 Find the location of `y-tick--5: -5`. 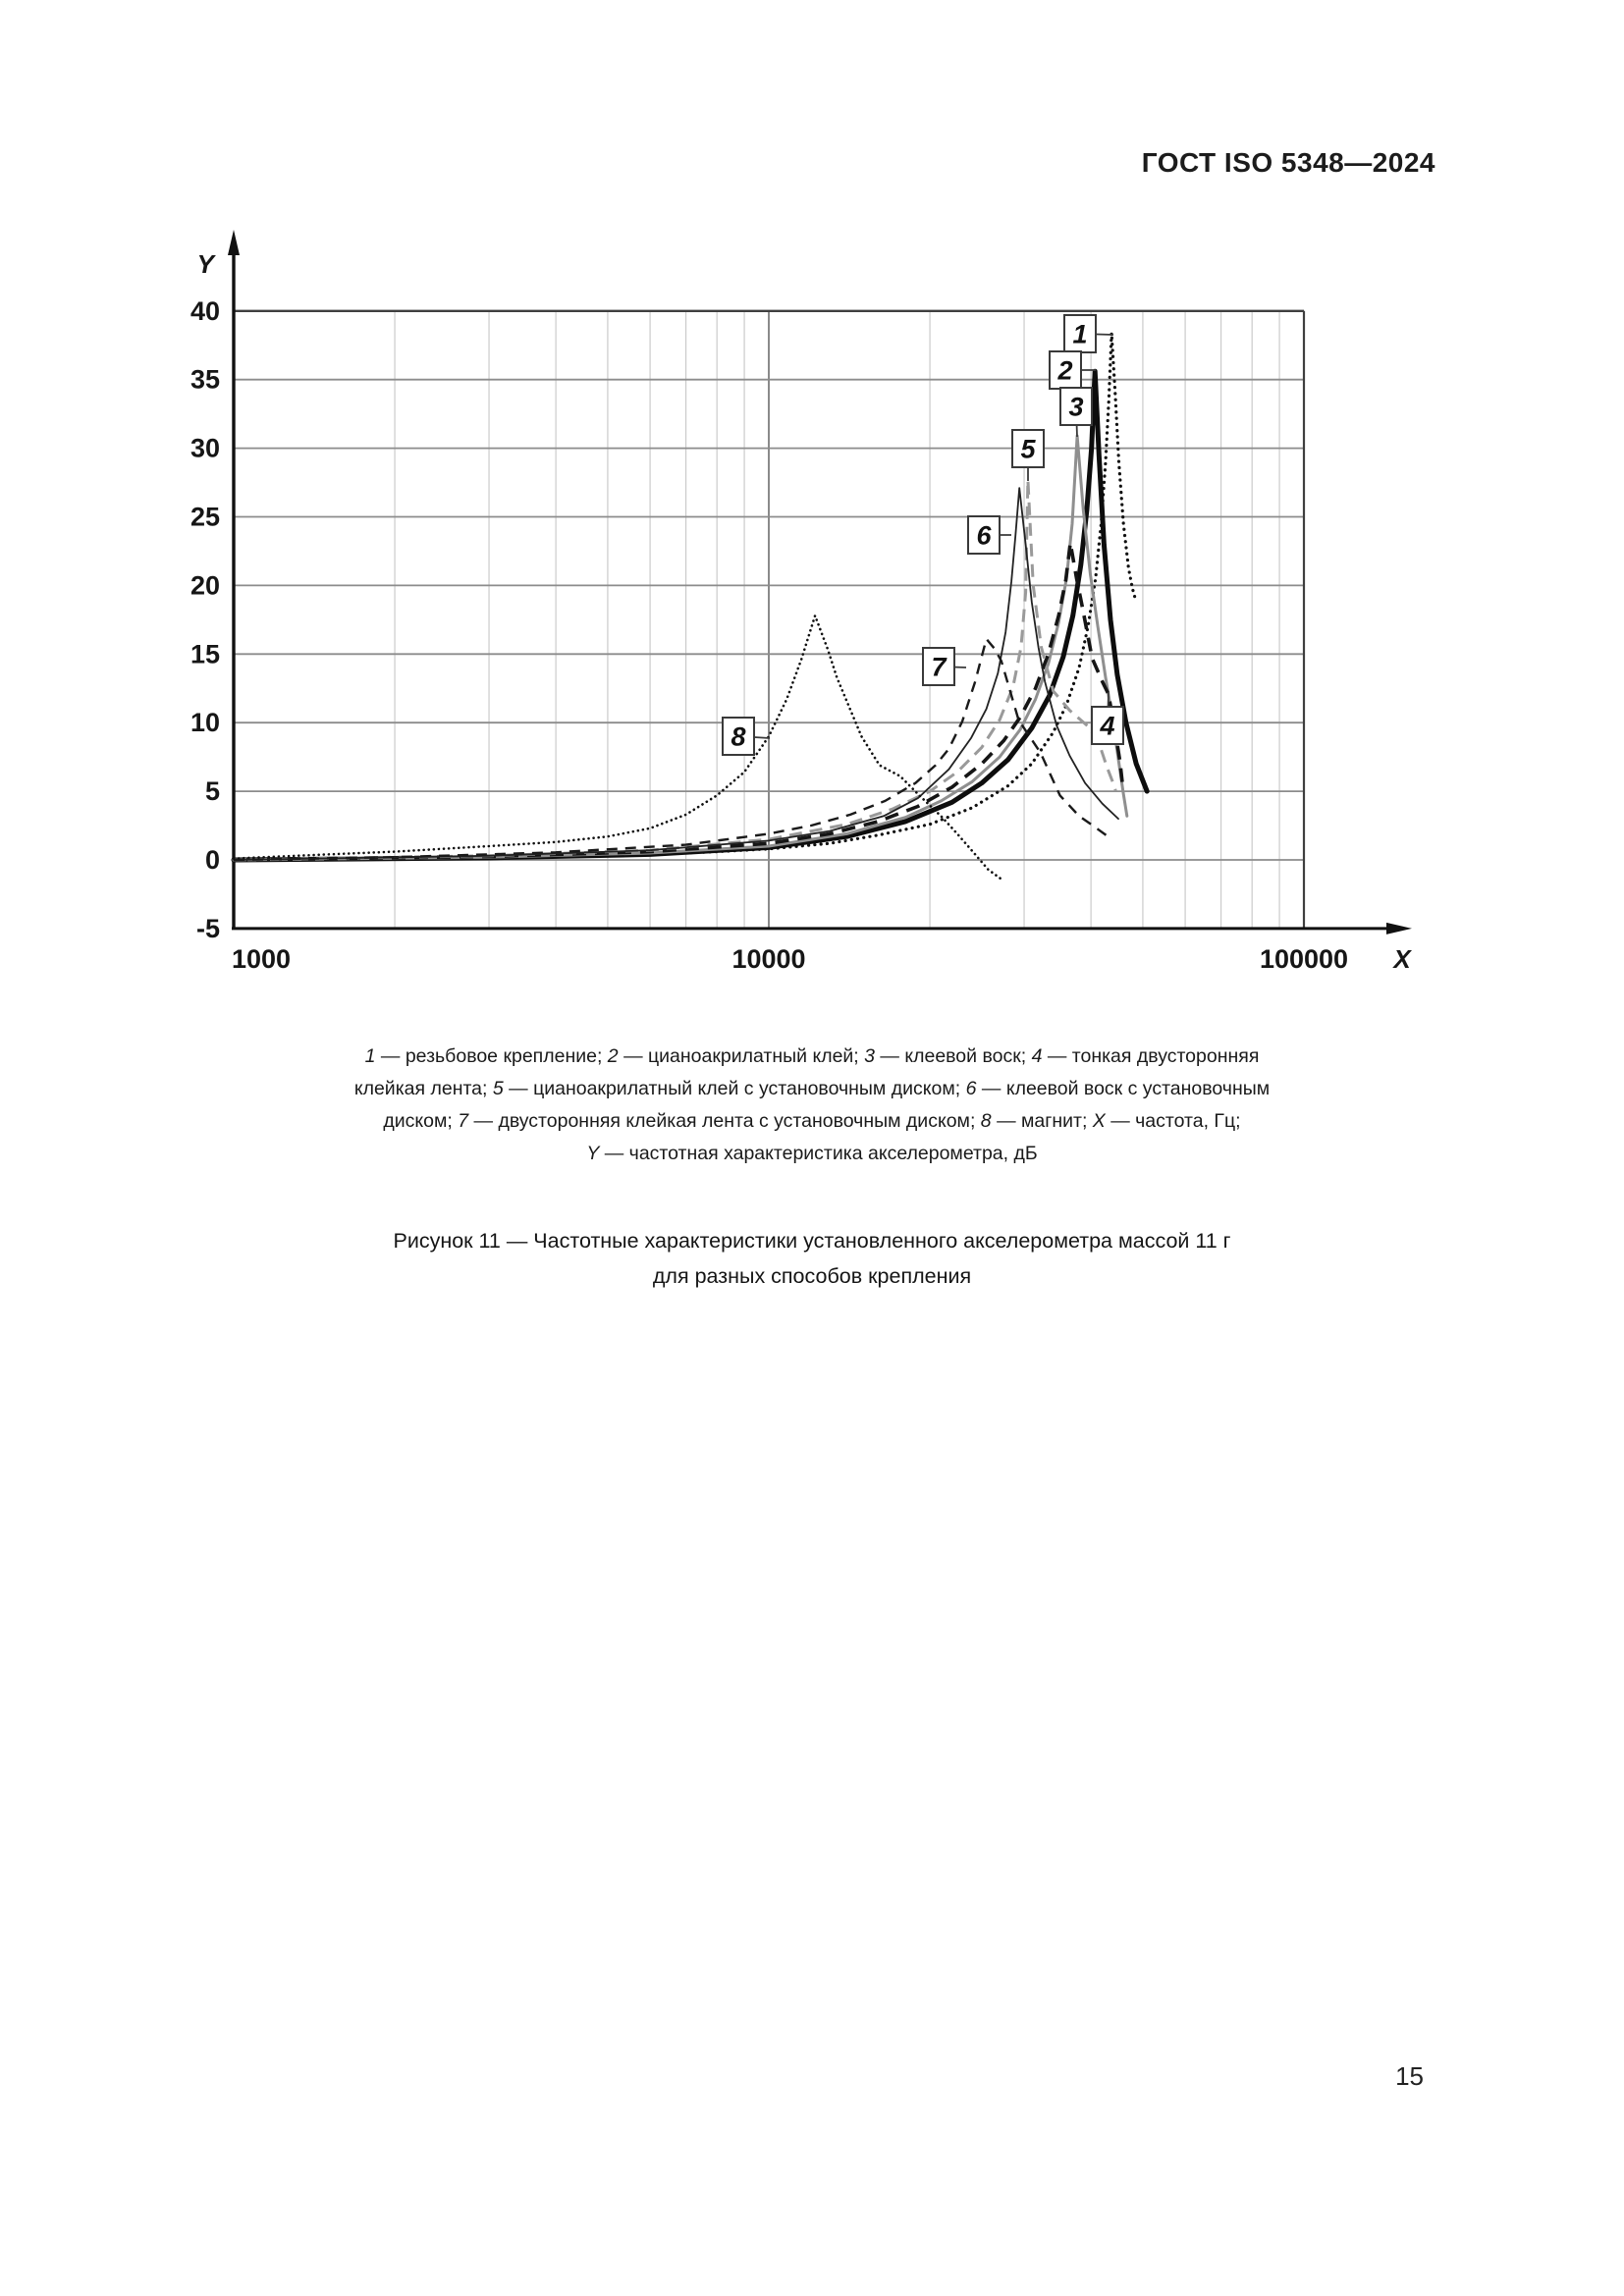

y-tick--5: -5 is located at coordinates (208, 928).